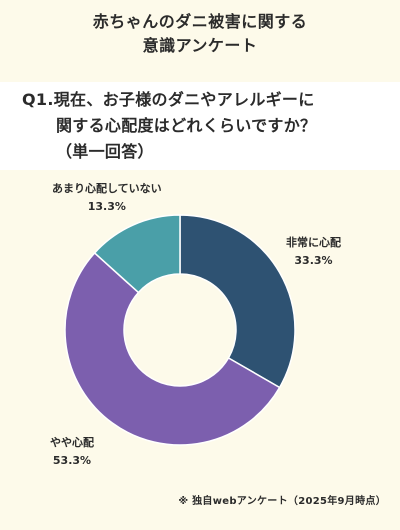 Image resolution: width=400 pixels, height=530 pixels. I want to click on slice-label-very-worried: 非常に心配 33.3%, so click(313, 252).